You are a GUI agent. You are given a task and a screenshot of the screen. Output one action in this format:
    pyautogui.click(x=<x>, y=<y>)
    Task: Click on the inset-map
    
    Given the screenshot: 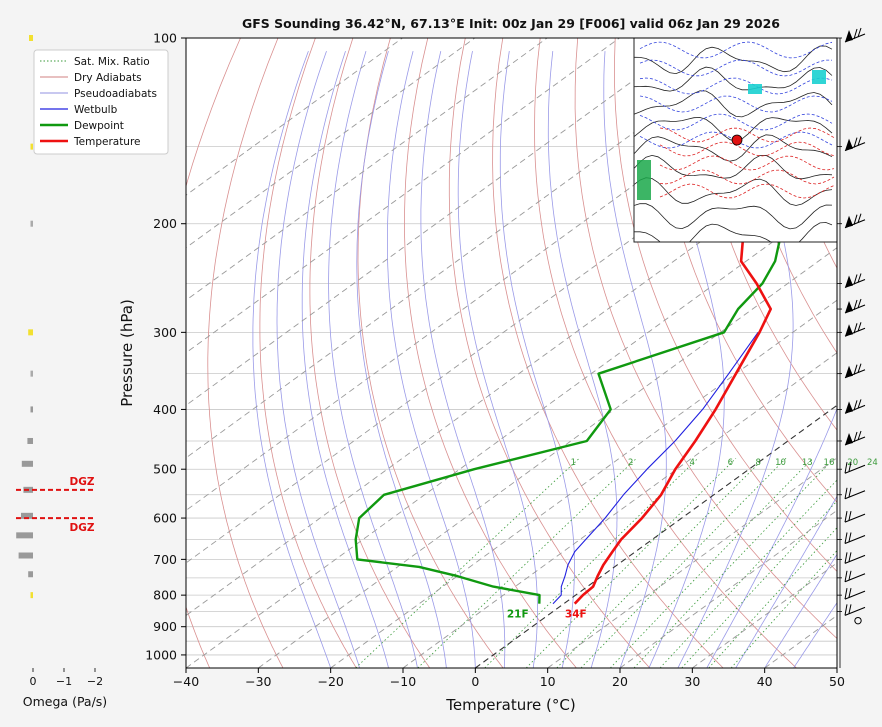 What is the action you would take?
    pyautogui.click(x=735, y=140)
    